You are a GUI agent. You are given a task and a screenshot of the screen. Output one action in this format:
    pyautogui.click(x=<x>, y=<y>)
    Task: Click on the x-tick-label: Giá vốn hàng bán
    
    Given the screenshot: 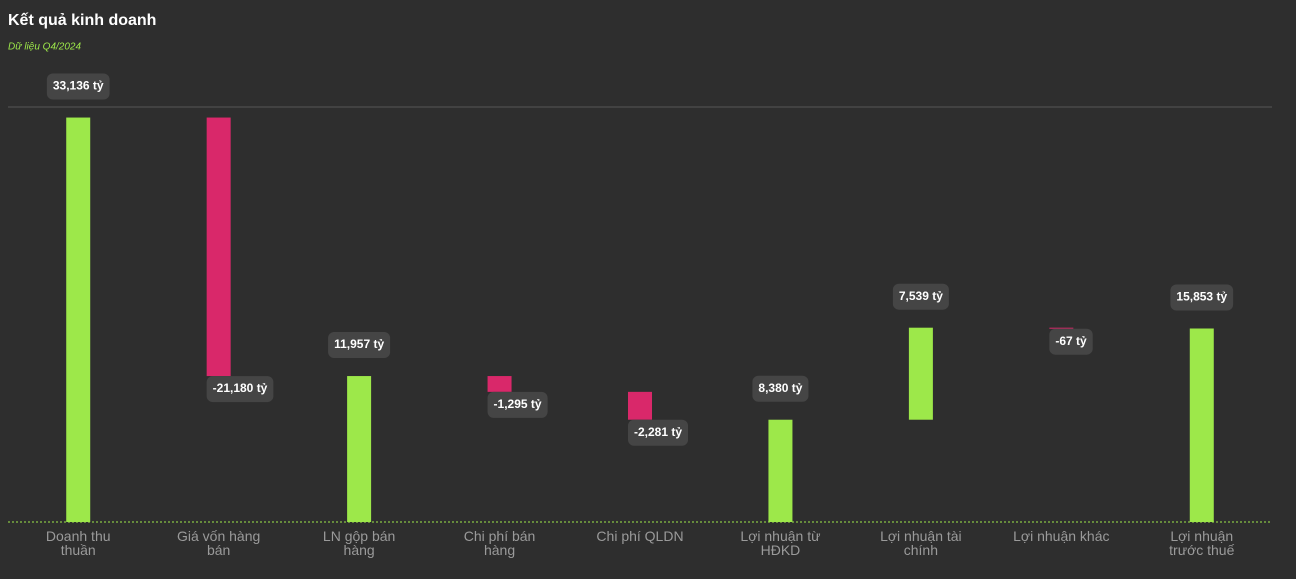 What is the action you would take?
    pyautogui.click(x=219, y=543)
    